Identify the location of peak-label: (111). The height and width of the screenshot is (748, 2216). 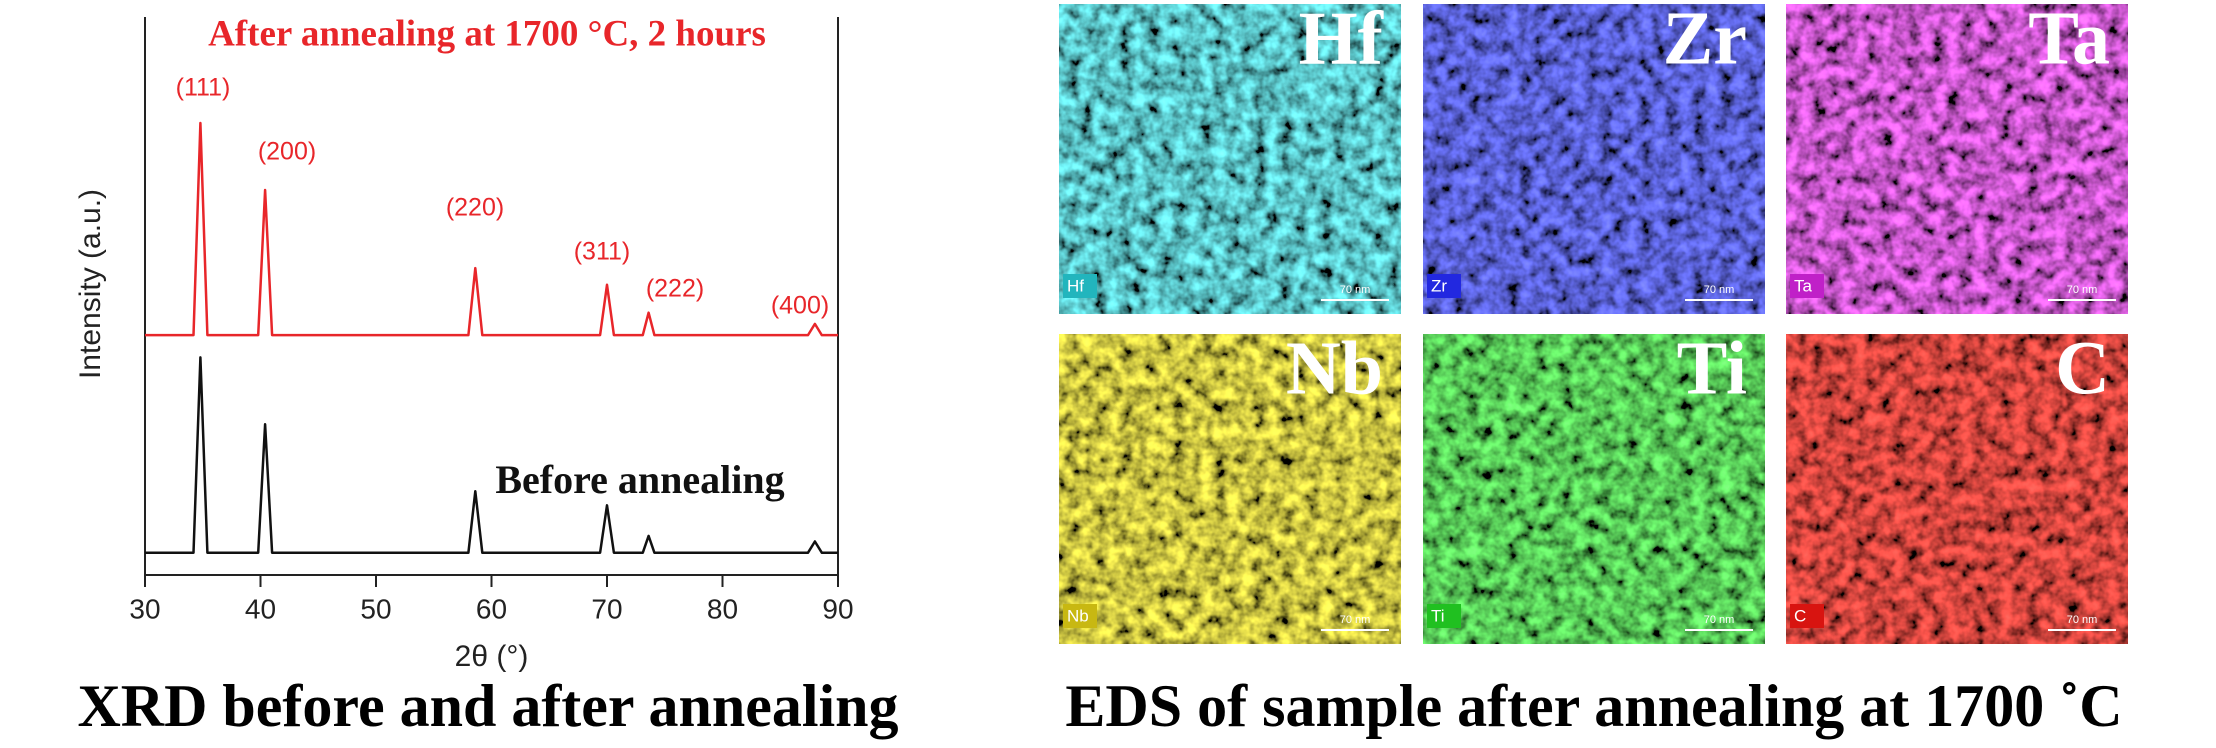
(203, 88).